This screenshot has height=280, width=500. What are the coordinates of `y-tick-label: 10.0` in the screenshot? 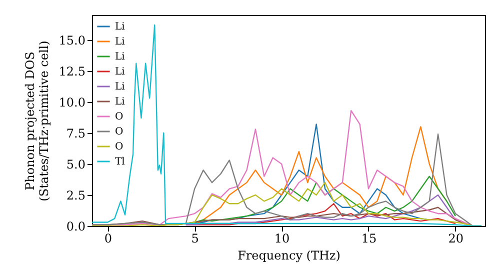 It's located at (72, 102).